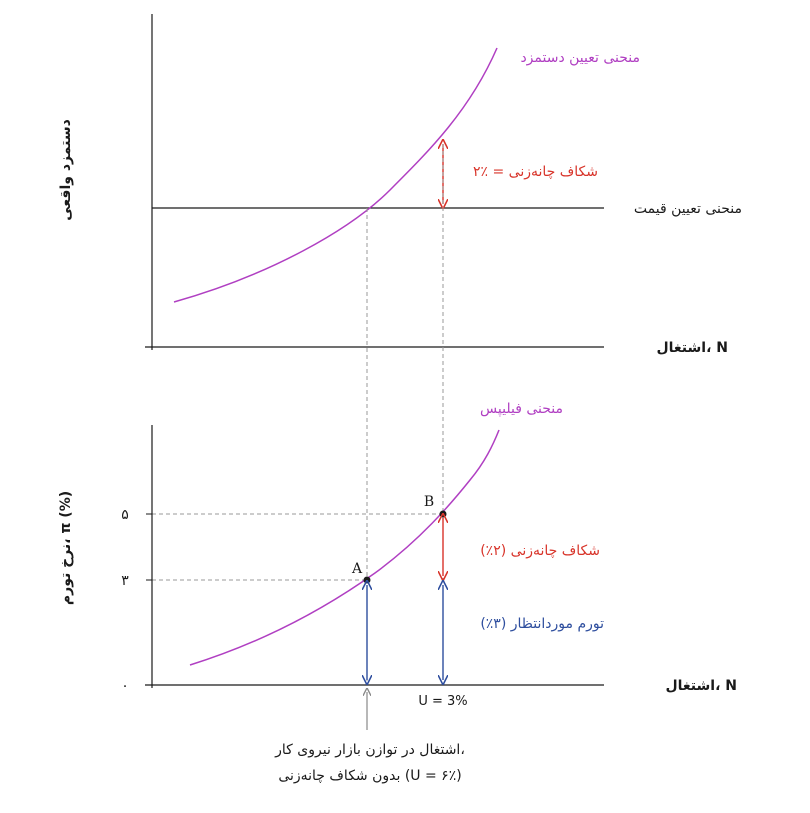 The height and width of the screenshot is (813, 810). What do you see at coordinates (692, 348) in the screenshot?
I see `top-x-axis-label: اشتغال، N` at bounding box center [692, 348].